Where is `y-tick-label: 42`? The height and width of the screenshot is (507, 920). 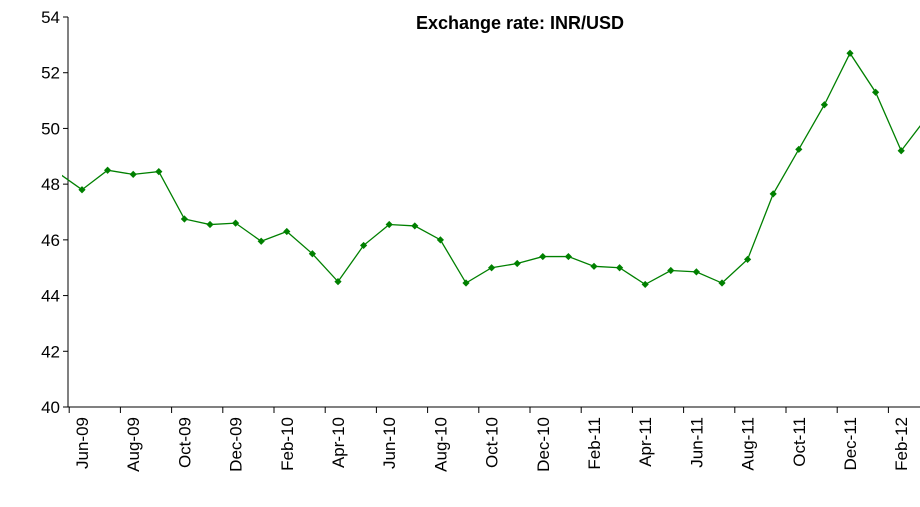
y-tick-label: 42 is located at coordinates (50, 351).